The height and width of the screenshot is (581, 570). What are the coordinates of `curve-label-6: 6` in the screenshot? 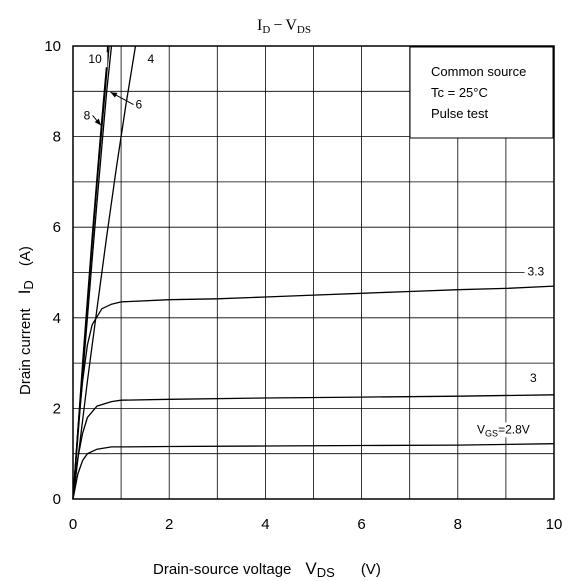 It's located at (139, 105).